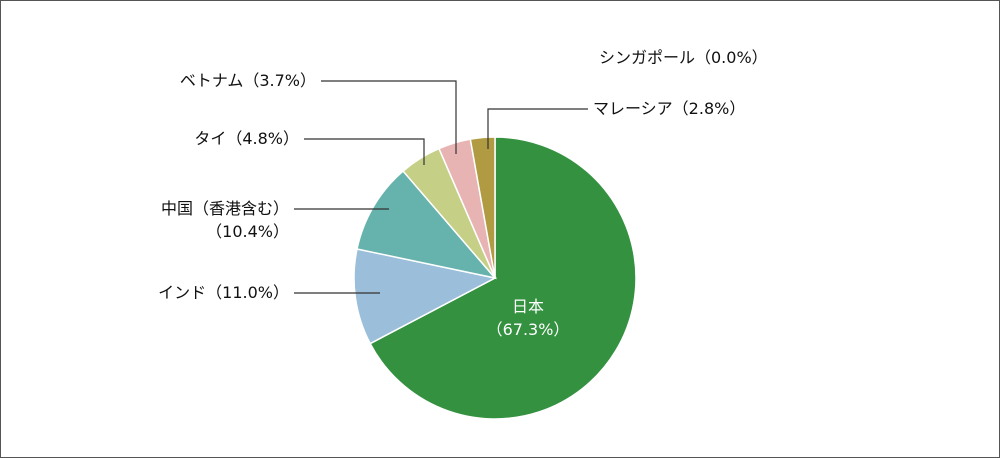  I want to click on pie-slice-malaysia, so click(482, 207).